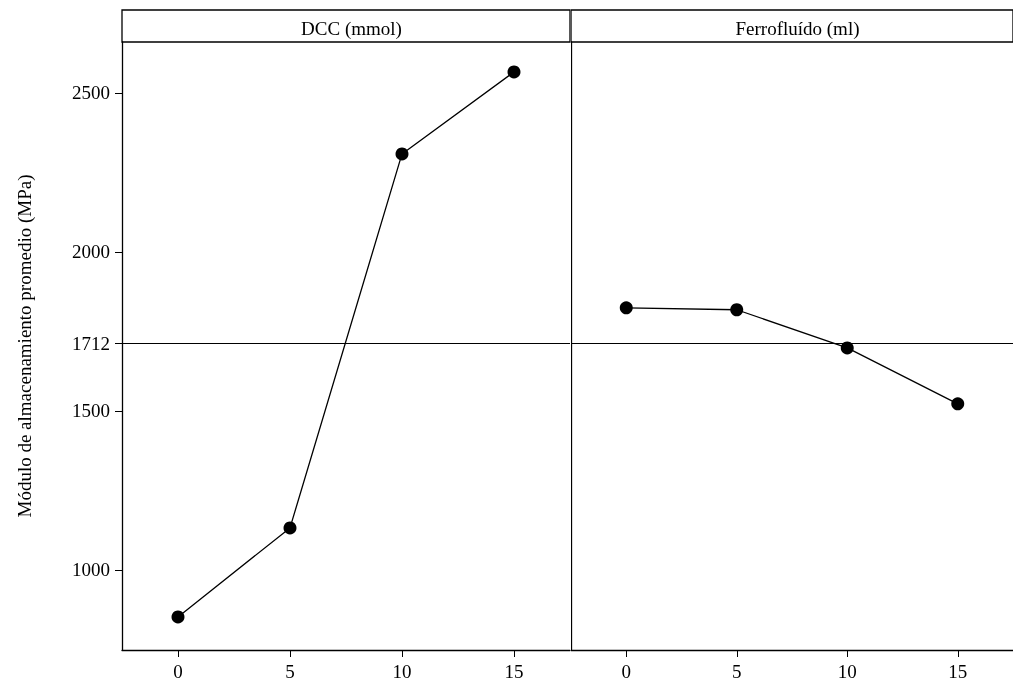  I want to click on y-tick-label: 1500, so click(91, 411).